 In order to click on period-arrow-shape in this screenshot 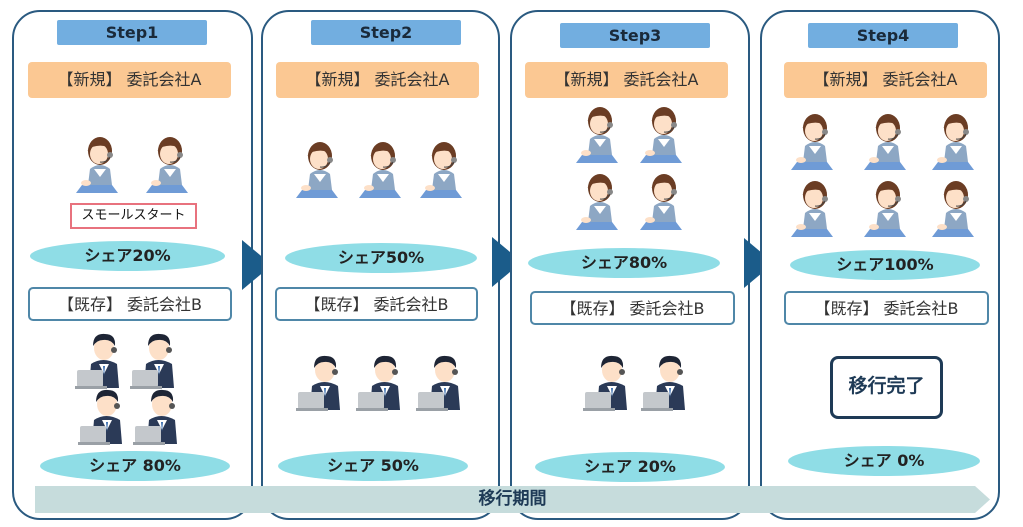, I will do `click(512, 499)`.